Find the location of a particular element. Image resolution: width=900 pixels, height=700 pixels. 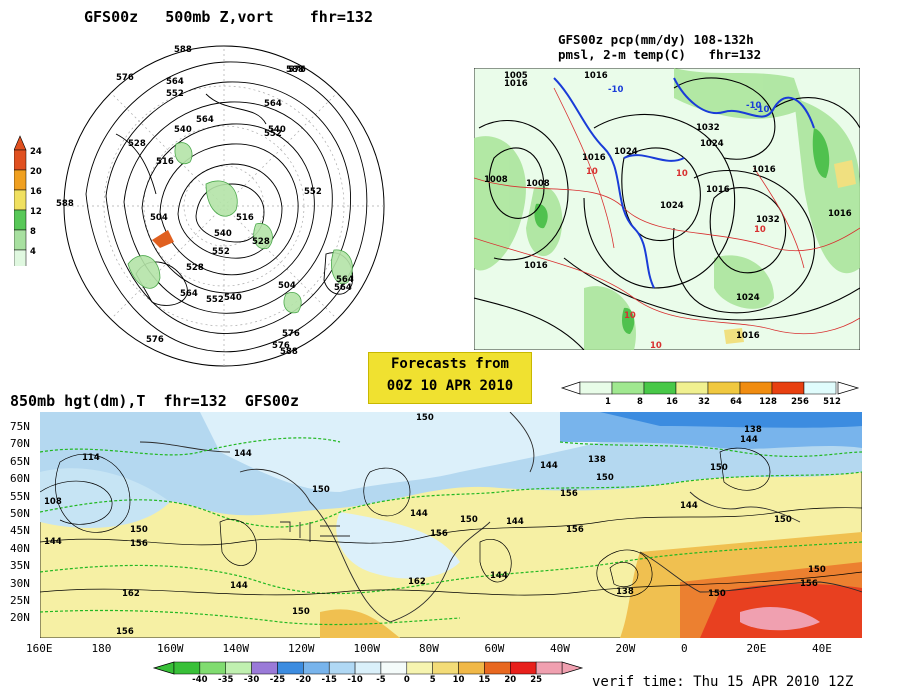

lon-label: 40E is located at coordinates (822, 648).